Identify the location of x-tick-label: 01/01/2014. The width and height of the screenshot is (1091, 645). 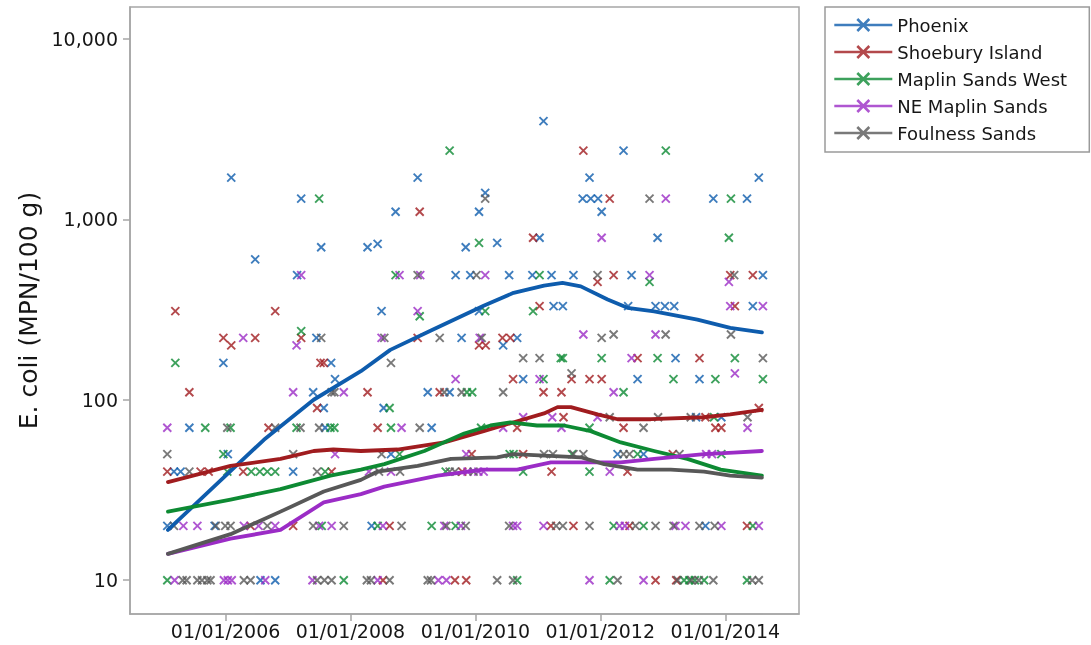
(725, 630).